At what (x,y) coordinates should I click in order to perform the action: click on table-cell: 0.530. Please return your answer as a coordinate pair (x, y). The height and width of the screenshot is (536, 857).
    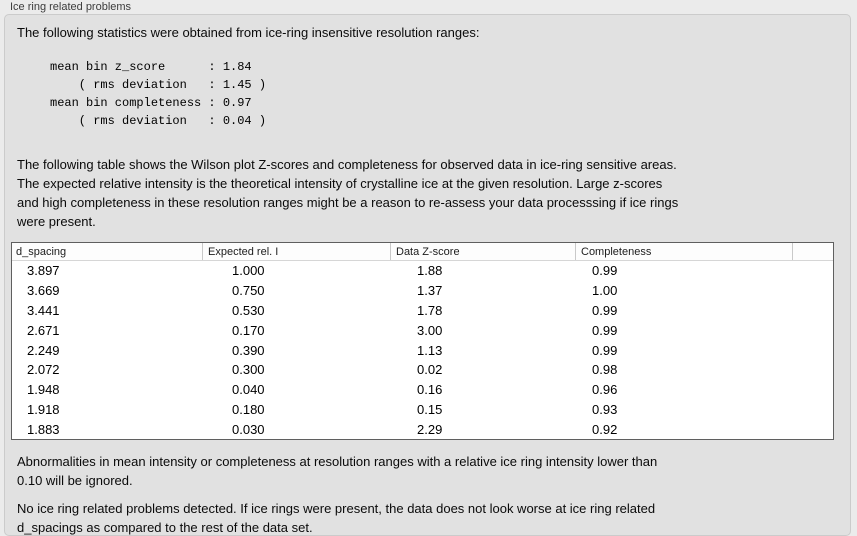
    Looking at the image, I should click on (248, 310).